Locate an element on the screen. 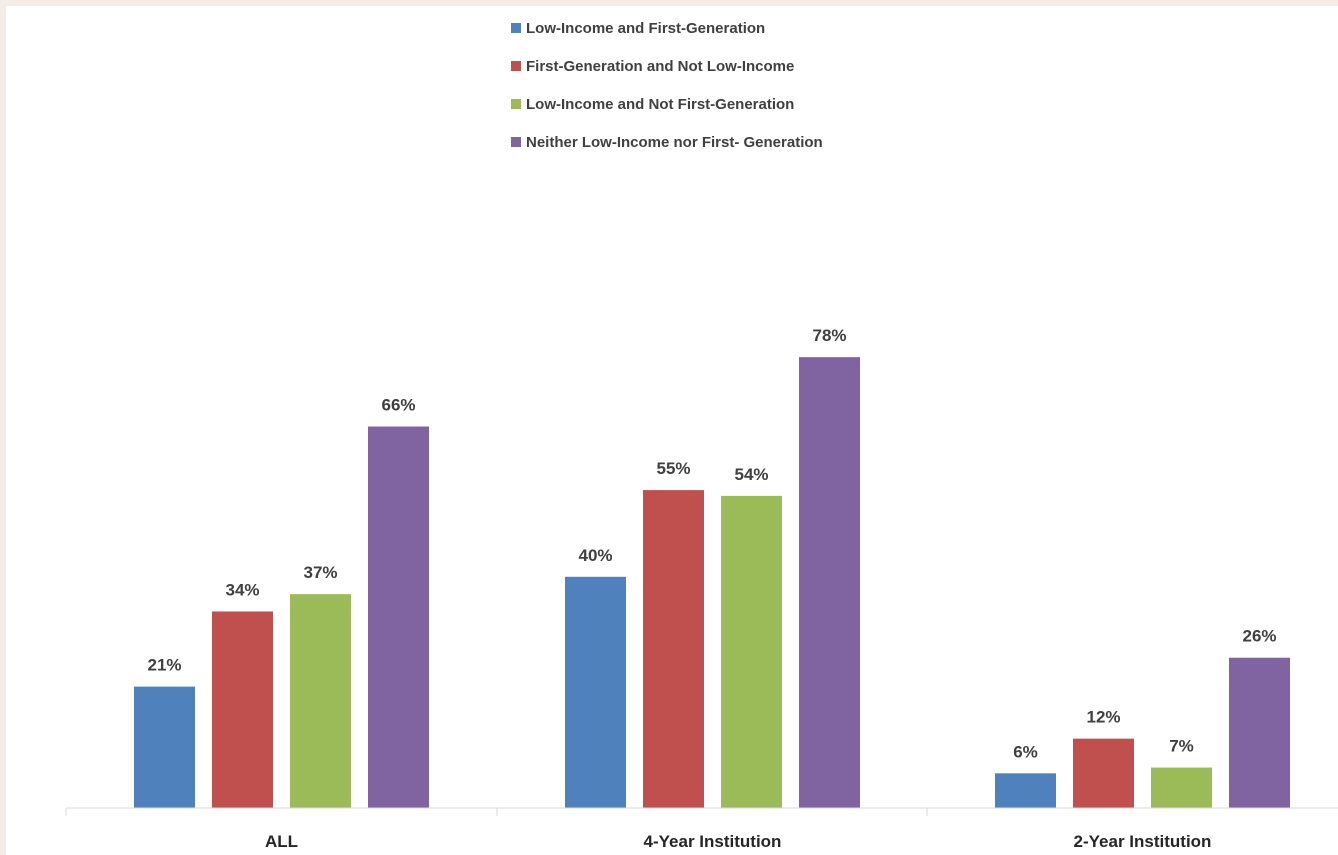 The image size is (1338, 855). data-label: 40% is located at coordinates (595, 555).